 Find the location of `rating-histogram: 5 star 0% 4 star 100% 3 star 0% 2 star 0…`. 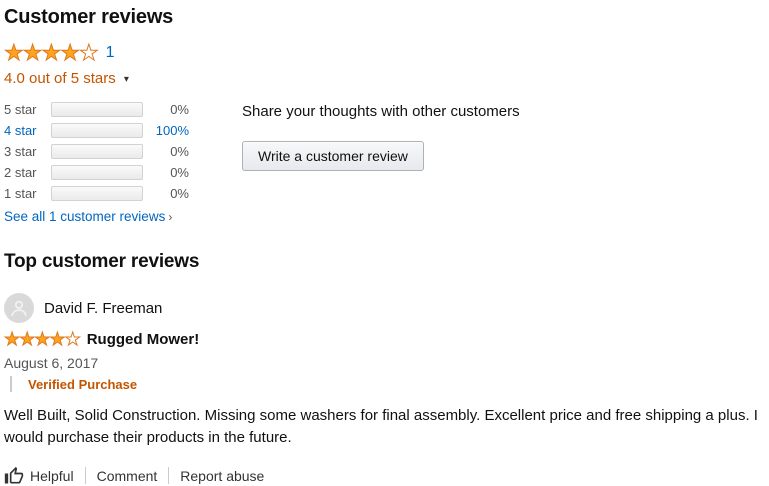

rating-histogram: 5 star 0% 4 star 100% 3 star 0% 2 star 0… is located at coordinates (123, 163).